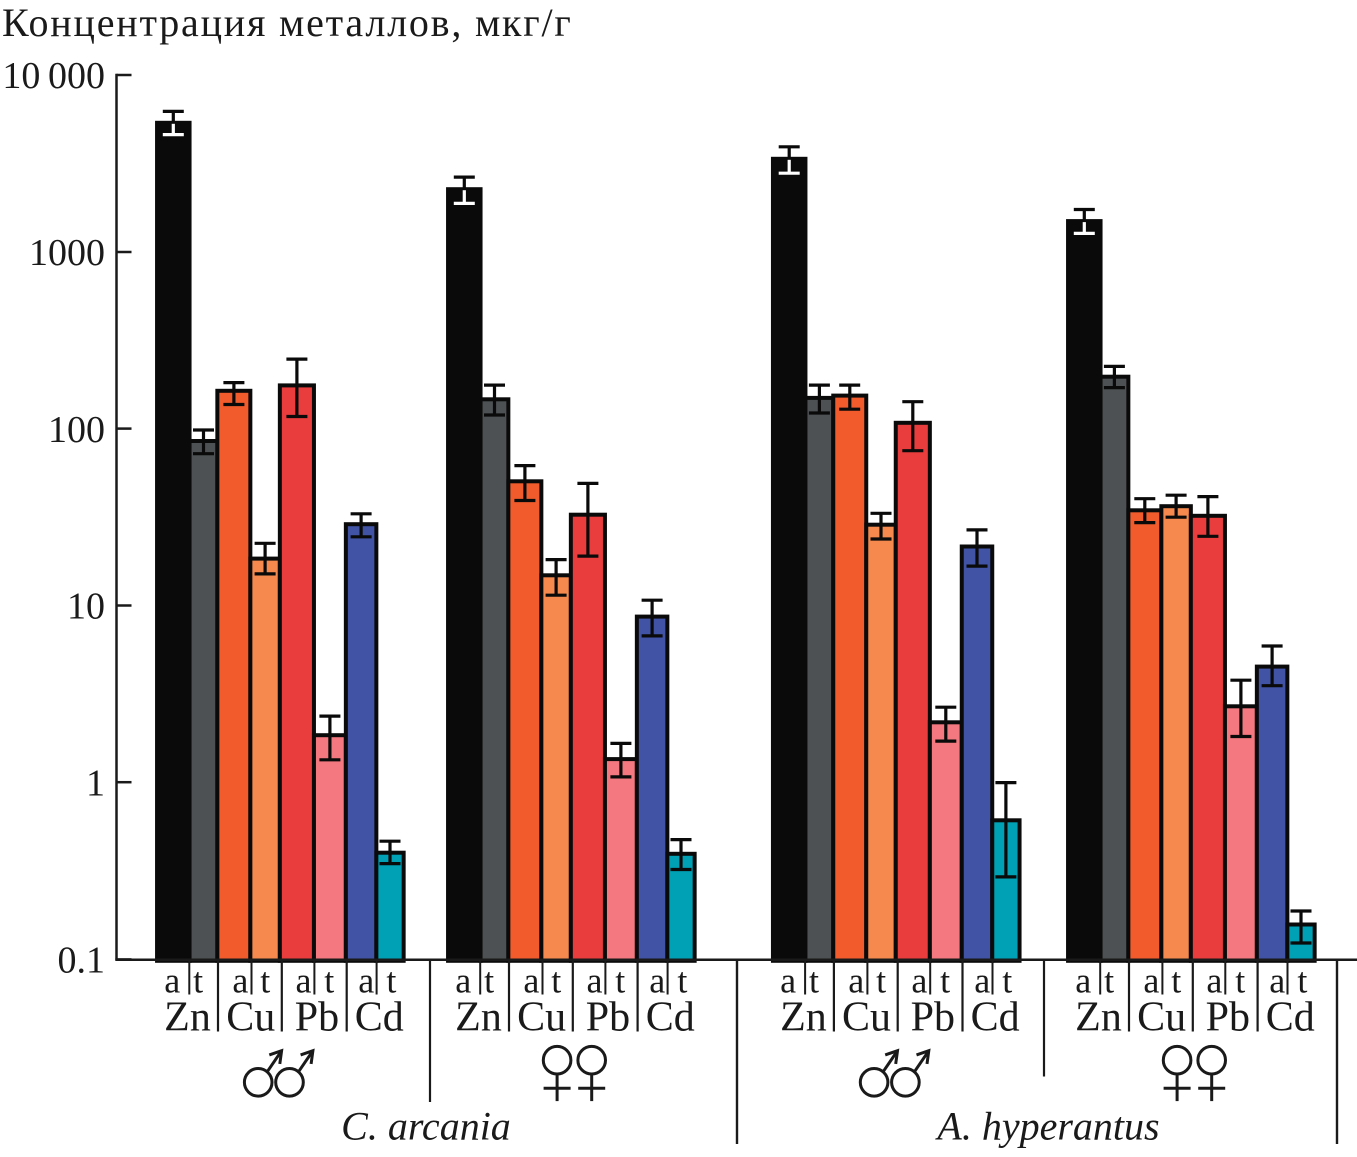 The width and height of the screenshot is (1357, 1157). Describe the element at coordinates (82, 961) in the screenshot. I see `svg-text: 0.1` at that location.